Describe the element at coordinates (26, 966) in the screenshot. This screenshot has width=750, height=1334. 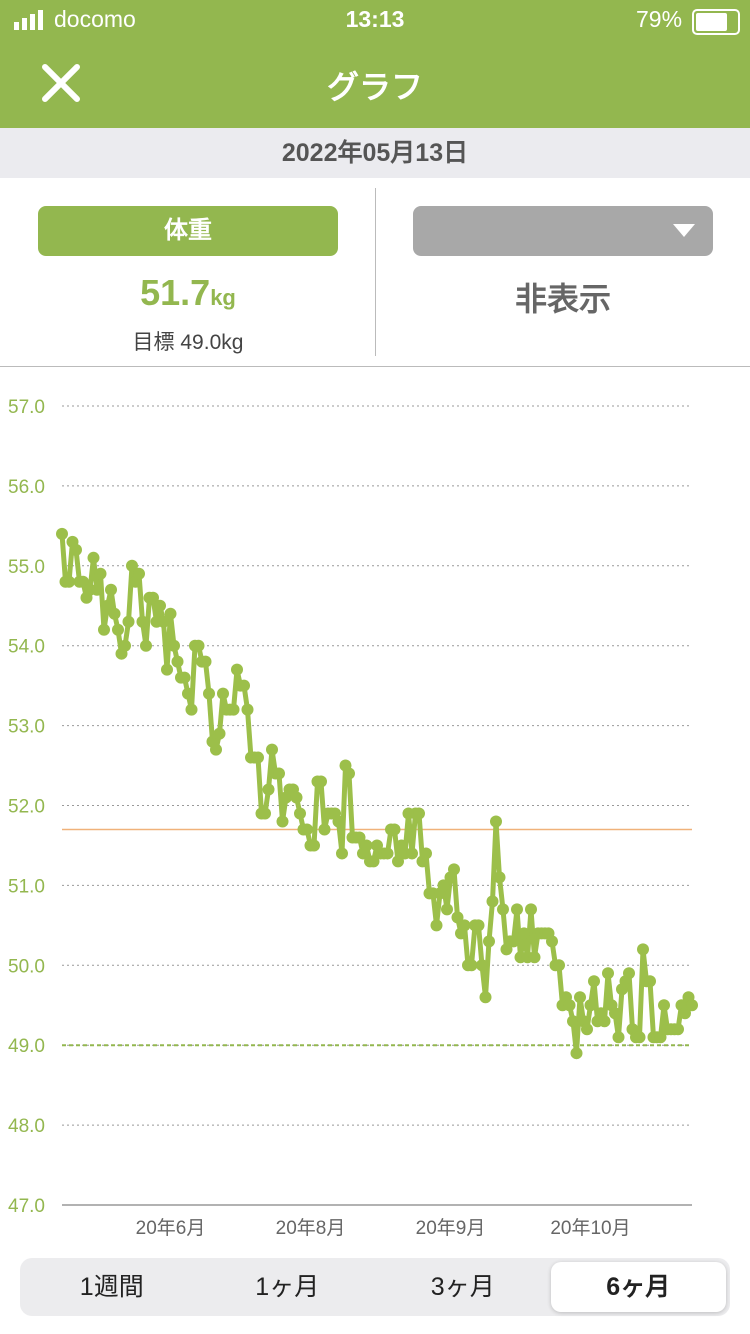
I see `y-tick-label: 50.0` at that location.